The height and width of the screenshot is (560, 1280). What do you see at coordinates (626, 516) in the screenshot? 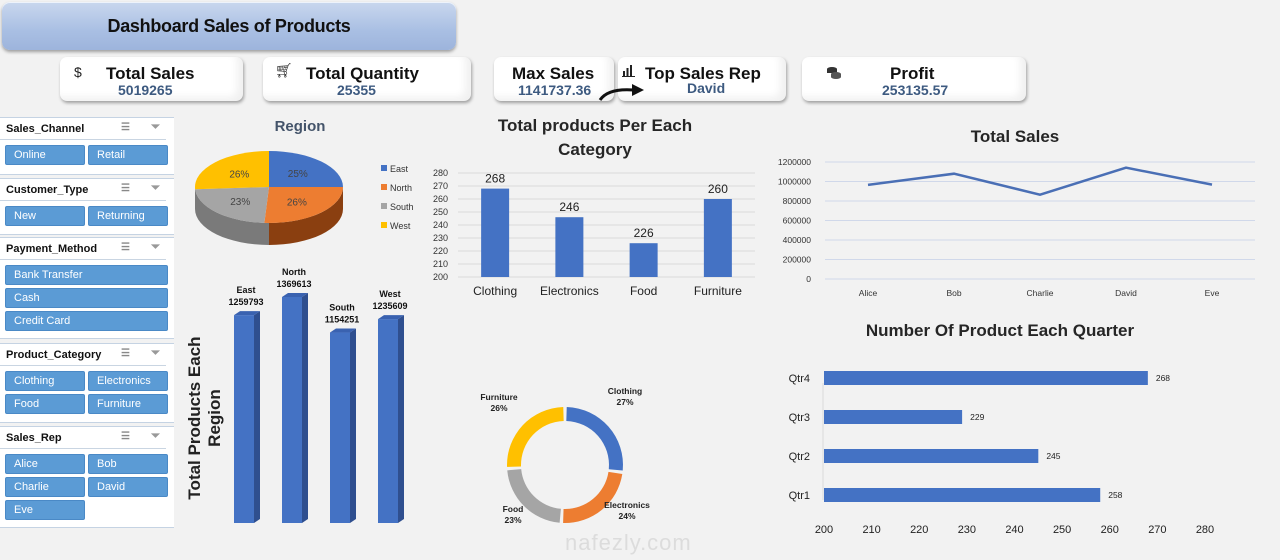
I see `data-label: 24%` at bounding box center [626, 516].